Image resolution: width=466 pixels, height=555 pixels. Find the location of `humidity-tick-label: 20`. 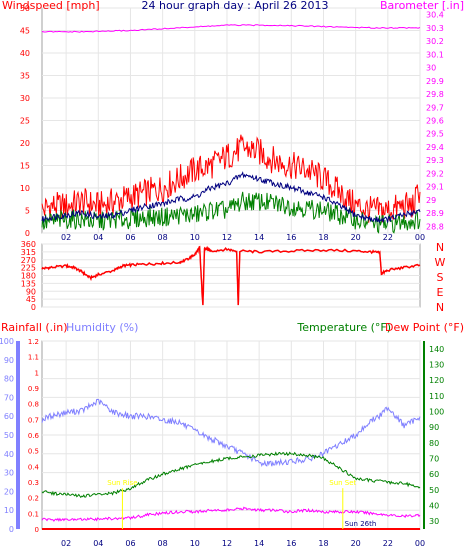

humidity-tick-label: 20 is located at coordinates (9, 491).